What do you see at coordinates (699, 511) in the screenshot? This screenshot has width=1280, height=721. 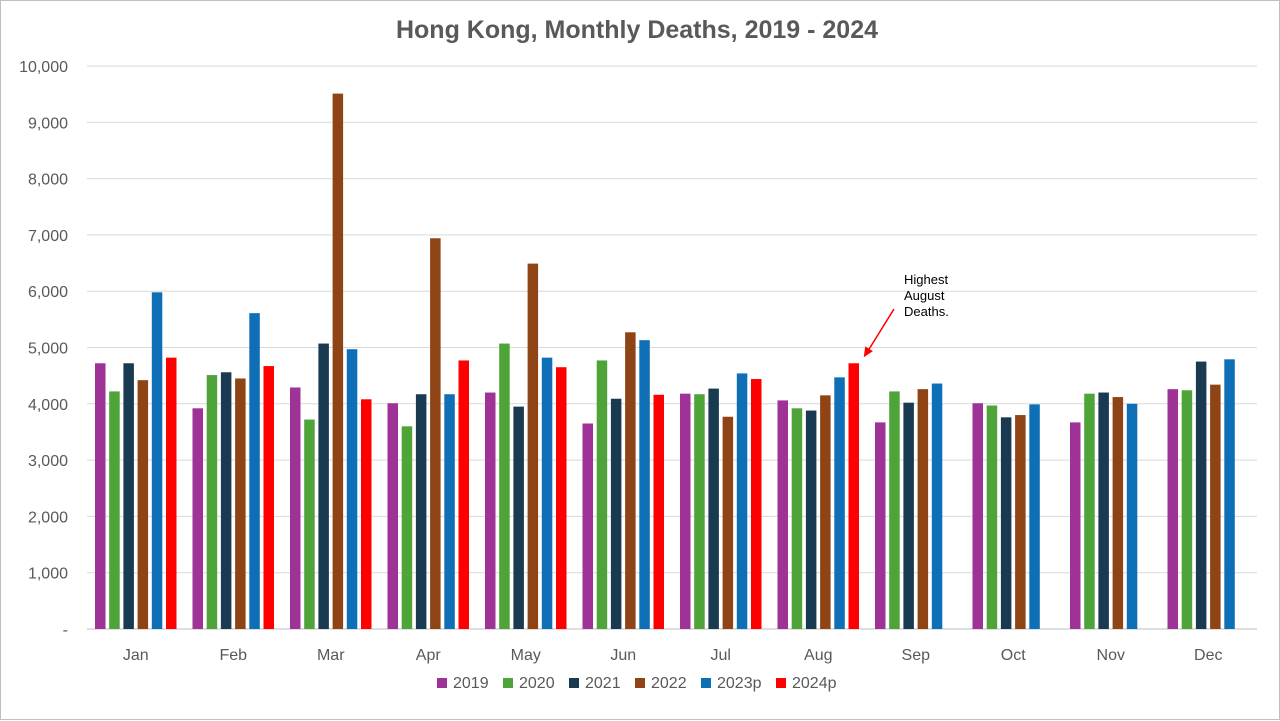 I see `bar-2020-Jul` at bounding box center [699, 511].